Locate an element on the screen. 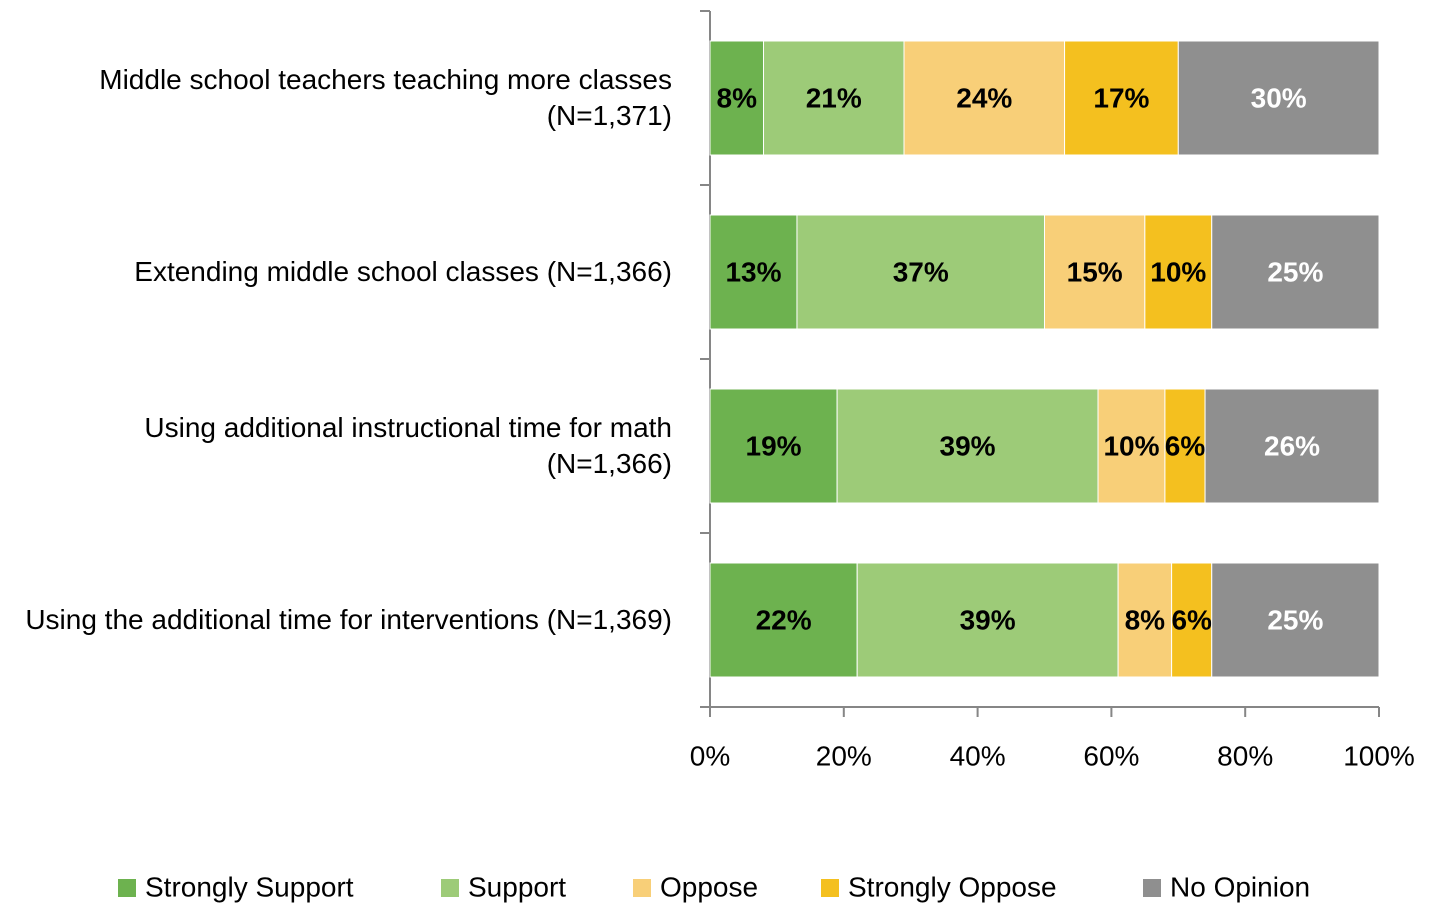 This screenshot has width=1429, height=908. data-label: 19% is located at coordinates (774, 445).